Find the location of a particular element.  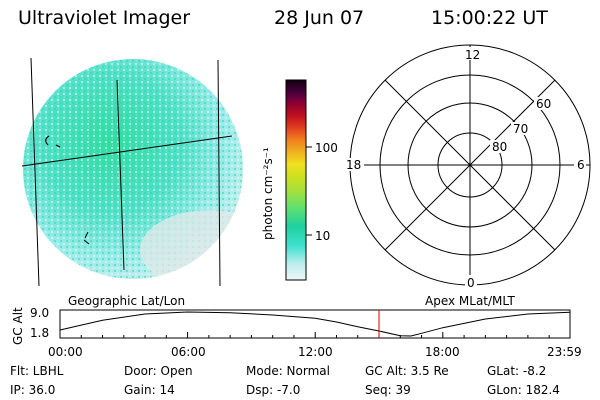

time-label: 15:00:22 UT is located at coordinates (489, 18).